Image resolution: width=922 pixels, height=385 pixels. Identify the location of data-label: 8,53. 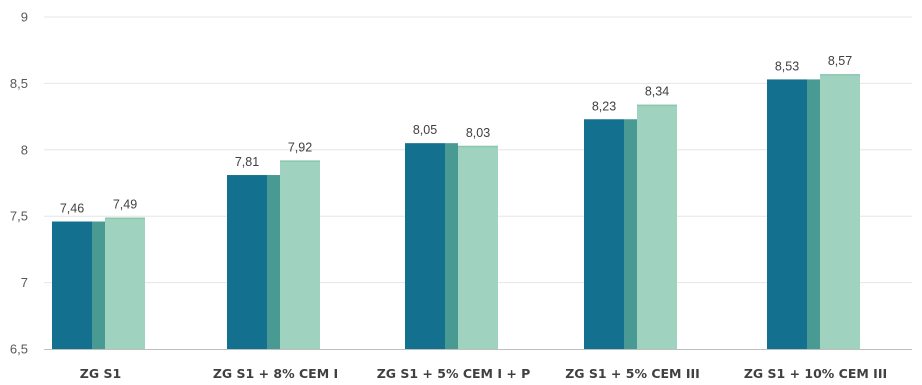
(787, 66).